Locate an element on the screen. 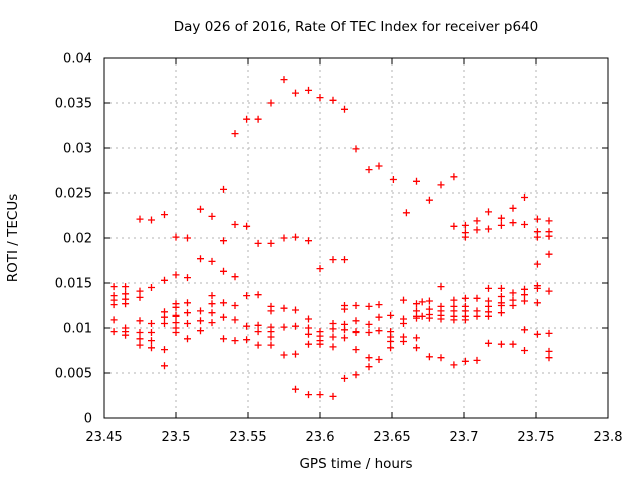 The image size is (640, 480). y-axis-label: ROTI / TECUs is located at coordinates (13, 238).